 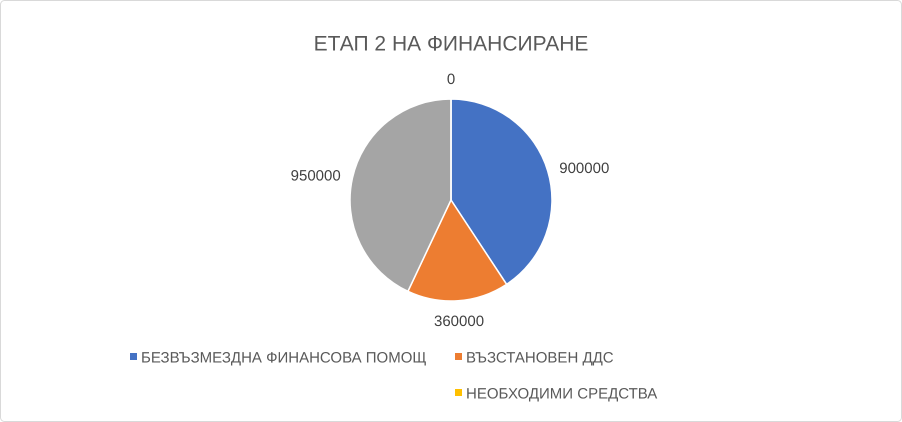 I want to click on text: 0, so click(x=451, y=79).